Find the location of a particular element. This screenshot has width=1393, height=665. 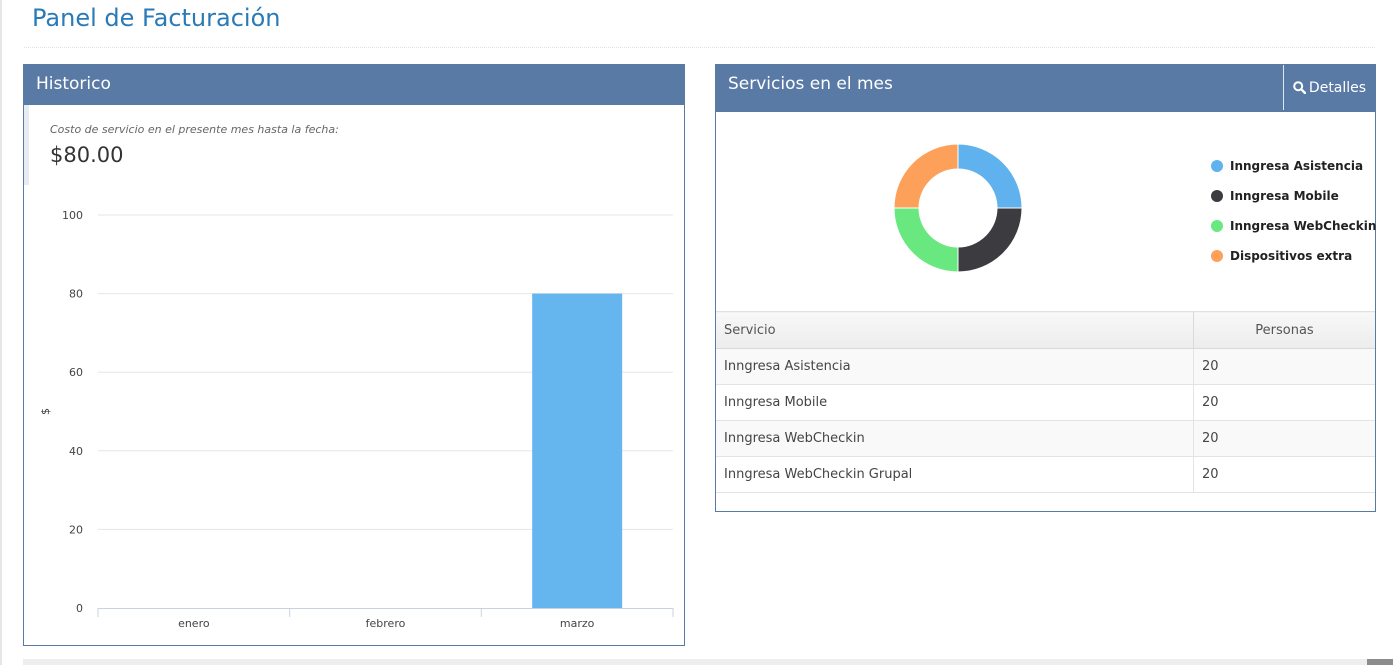

table-row: Inngresa WebCheckin Grupal 20 is located at coordinates (1045, 474).